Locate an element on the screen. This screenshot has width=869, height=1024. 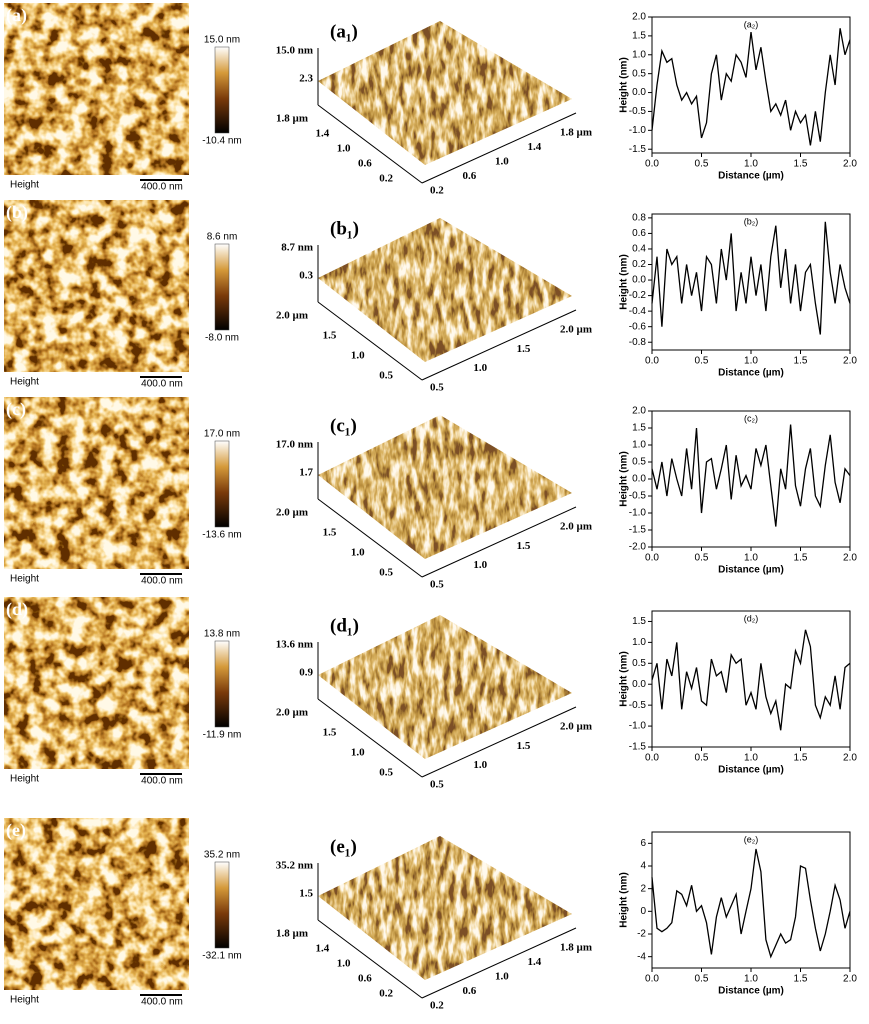
colorbar-max: 13.8 nm is located at coordinates (222, 634).